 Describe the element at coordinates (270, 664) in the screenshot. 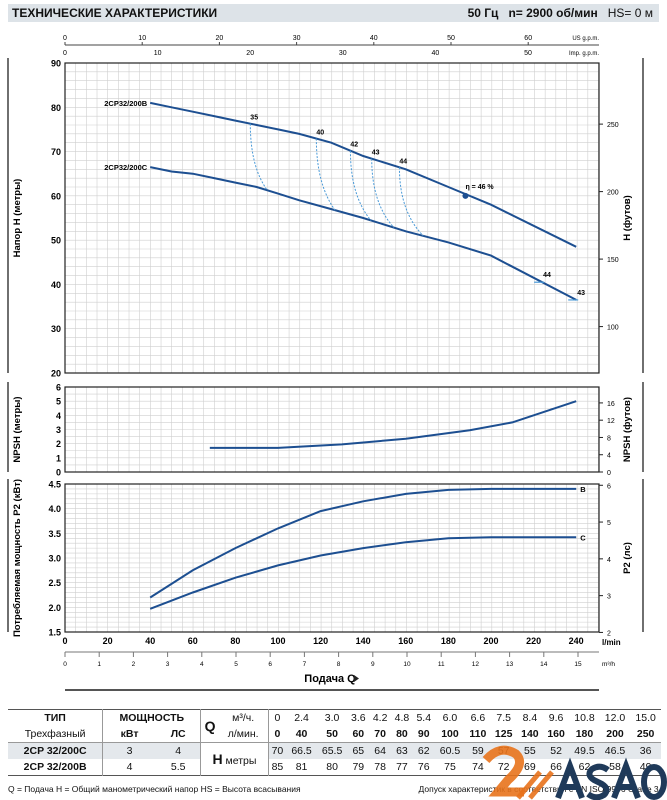

I see `m3h-tick-label: 6` at that location.